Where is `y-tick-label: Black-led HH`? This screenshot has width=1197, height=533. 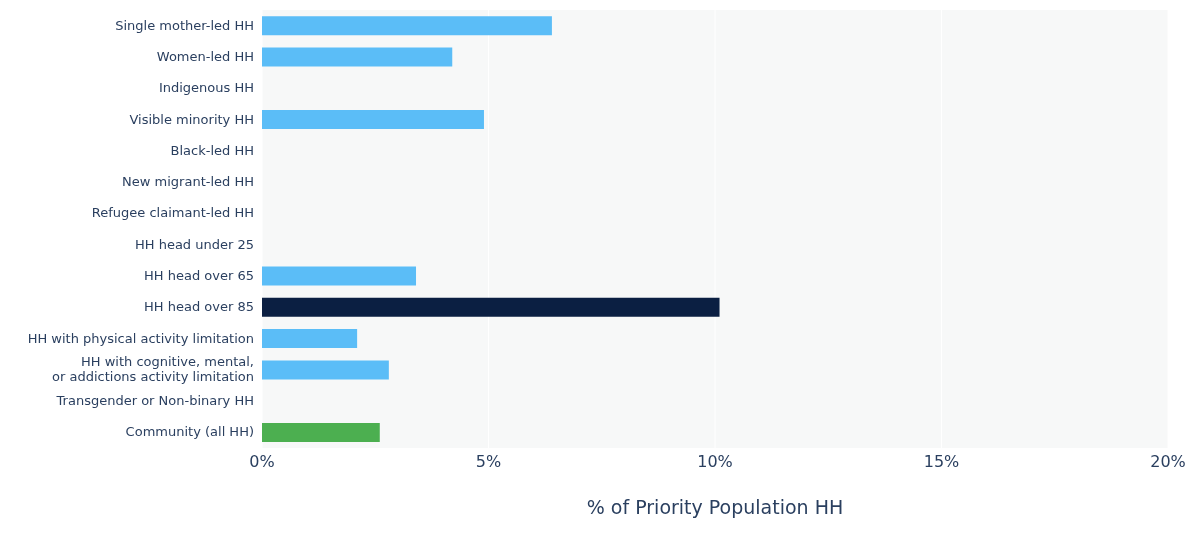
y-tick-label: Black-led HH is located at coordinates (212, 150).